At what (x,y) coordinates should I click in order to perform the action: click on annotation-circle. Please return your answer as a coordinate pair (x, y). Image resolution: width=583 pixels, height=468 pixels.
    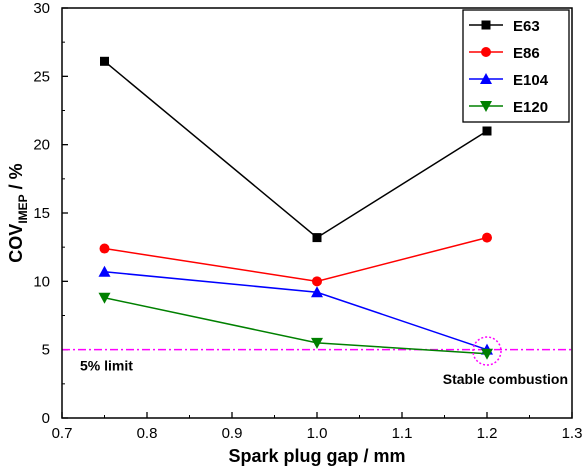
    Looking at the image, I should click on (487, 351).